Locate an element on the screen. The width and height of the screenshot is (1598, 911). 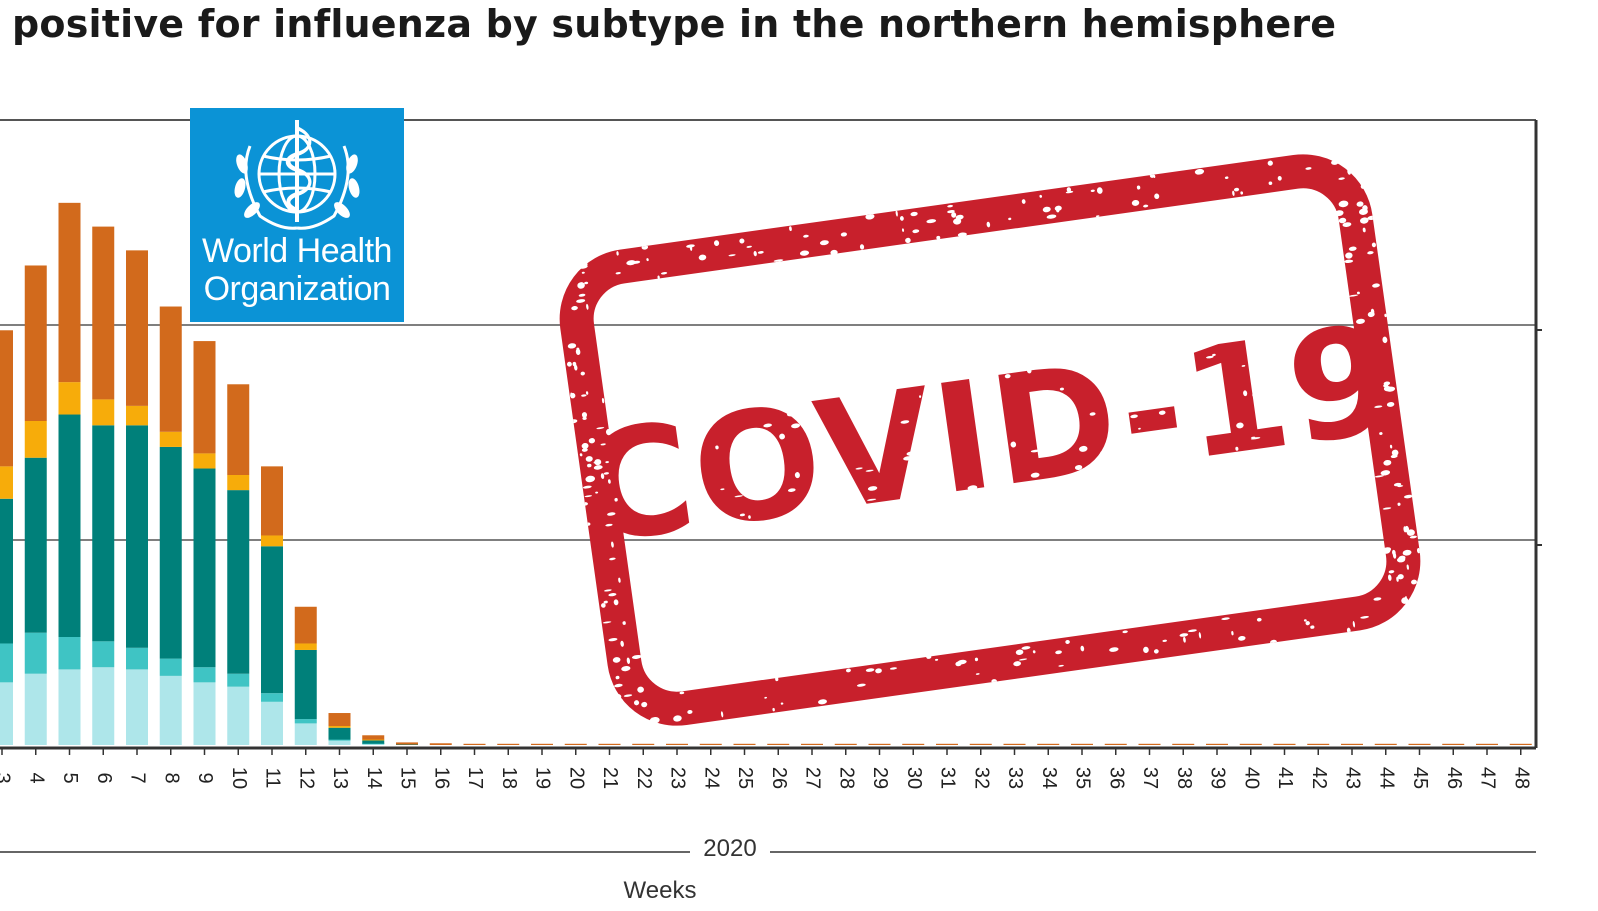
who-emblem-icon is located at coordinates (297, 175).